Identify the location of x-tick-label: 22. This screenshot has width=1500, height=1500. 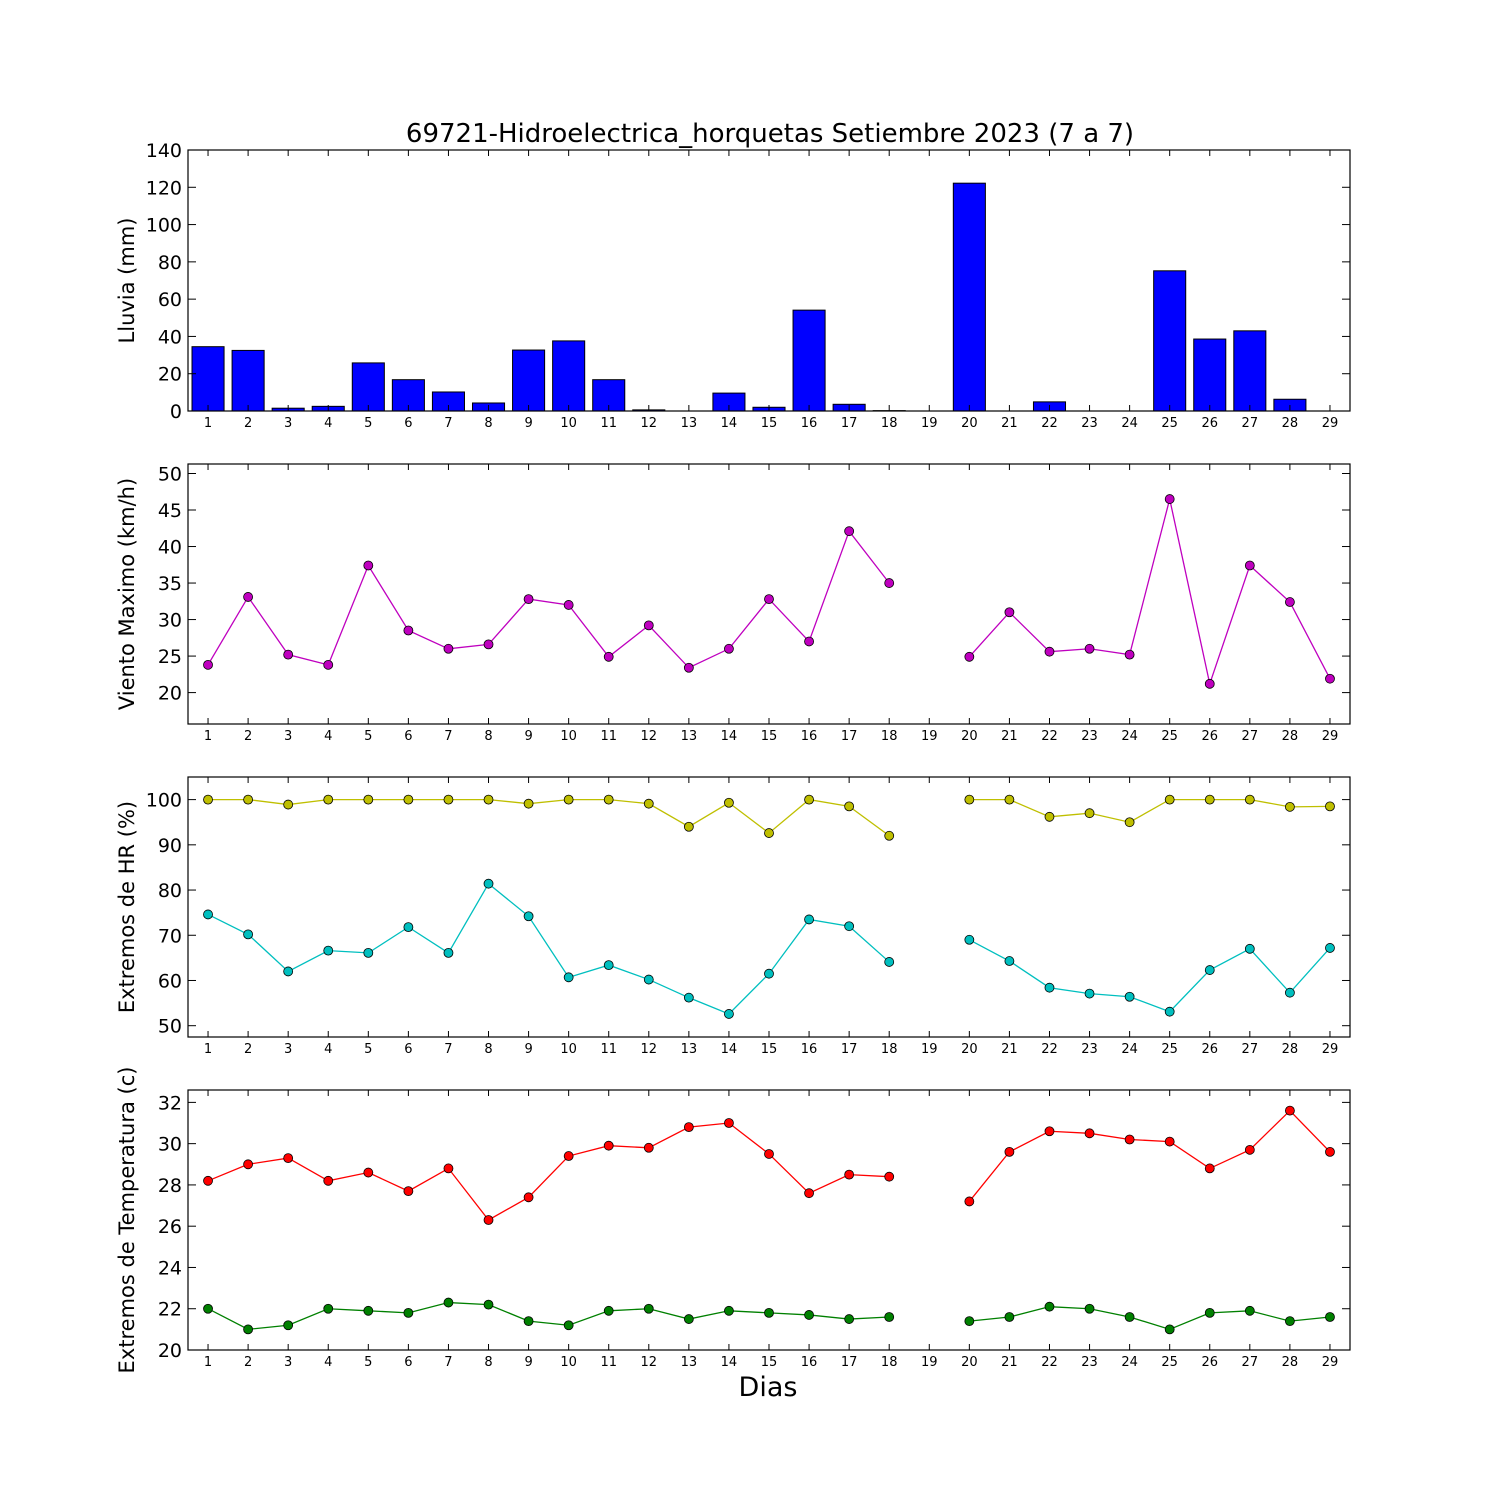
(1049, 1362).